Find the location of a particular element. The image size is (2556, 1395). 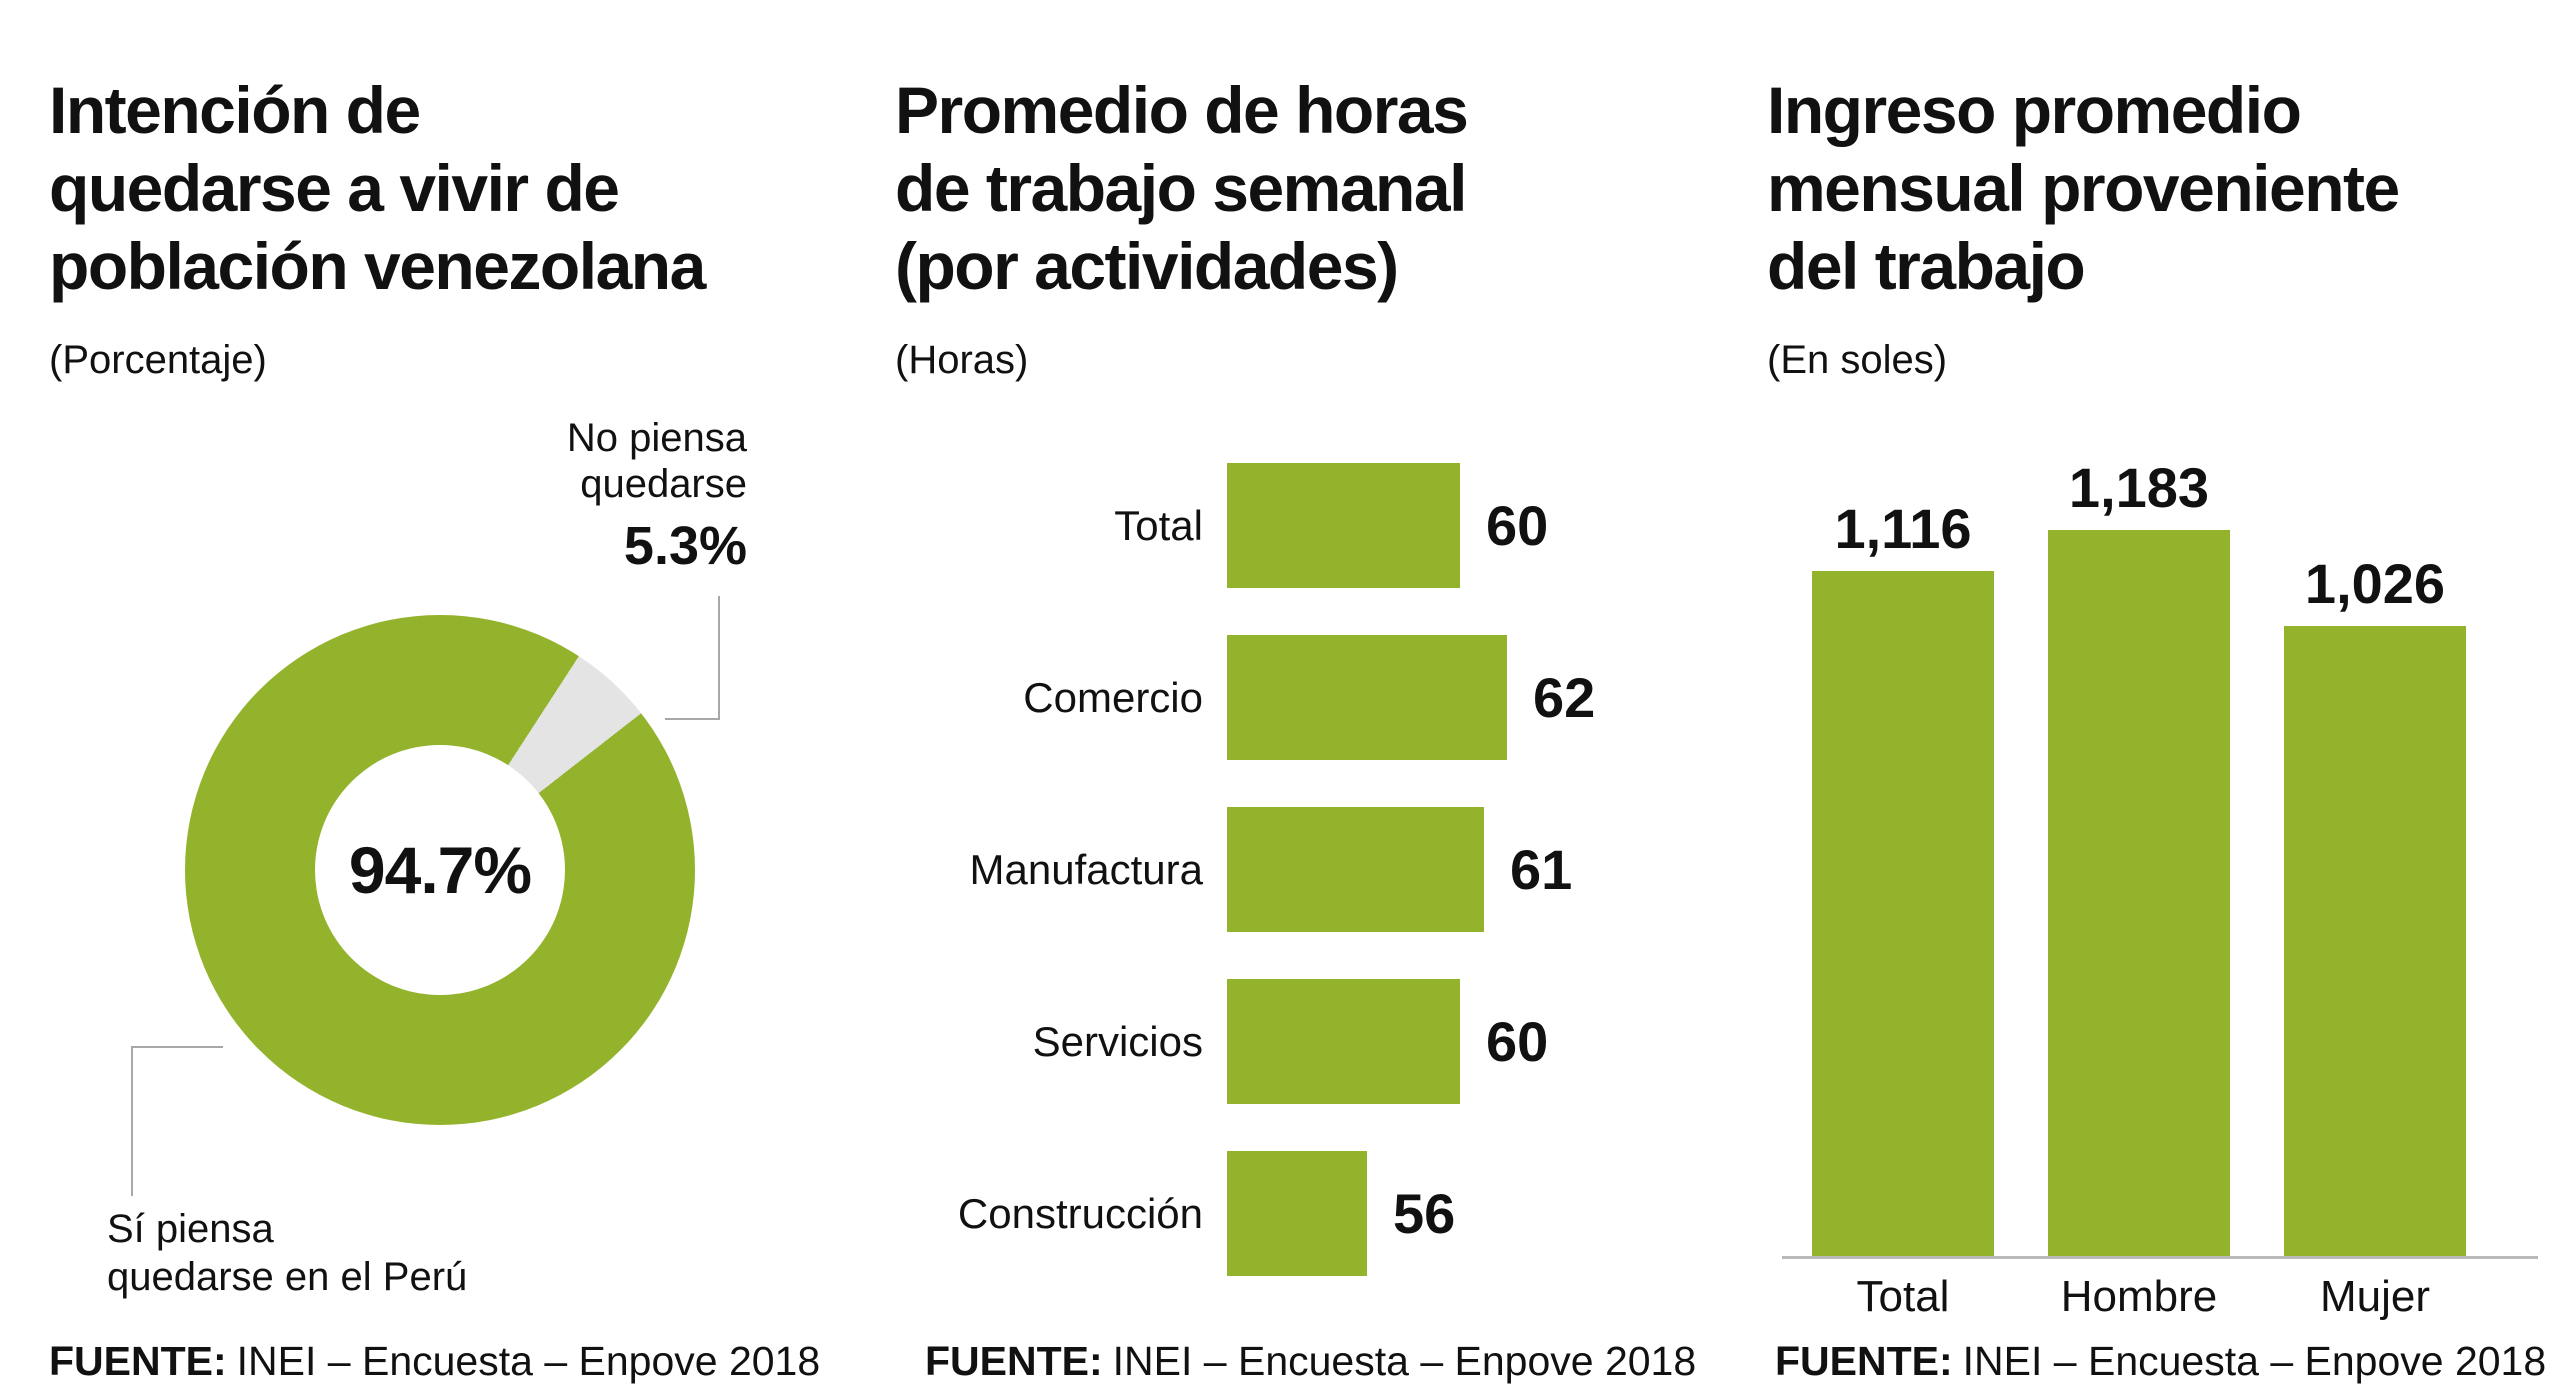

bar-value-label: 62 is located at coordinates (1564, 697).